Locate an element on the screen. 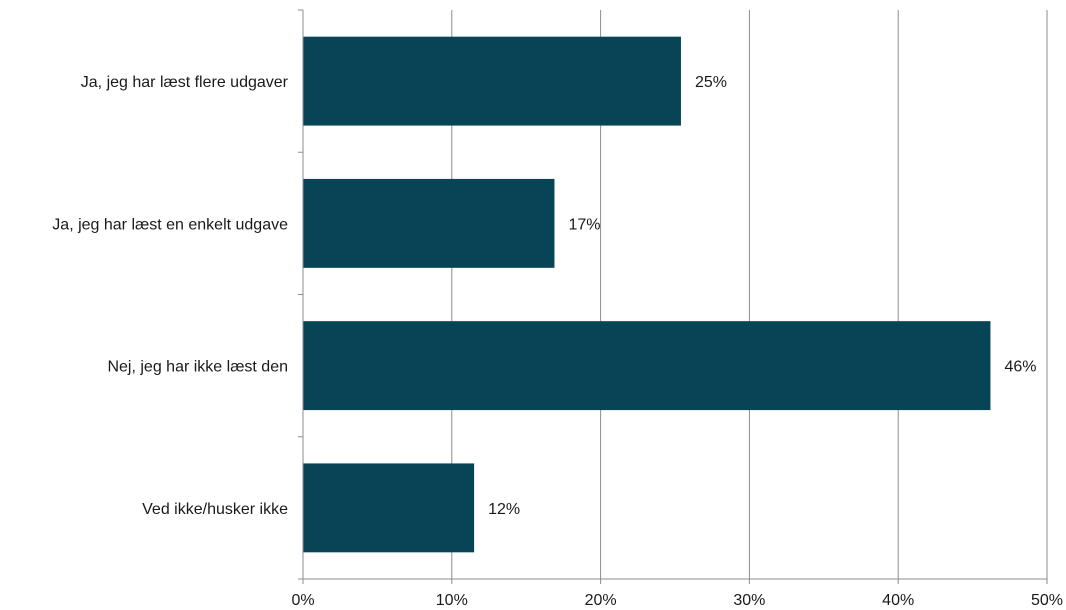 Image resolution: width=1066 pixels, height=610 pixels. data-label: 12% is located at coordinates (504, 509).